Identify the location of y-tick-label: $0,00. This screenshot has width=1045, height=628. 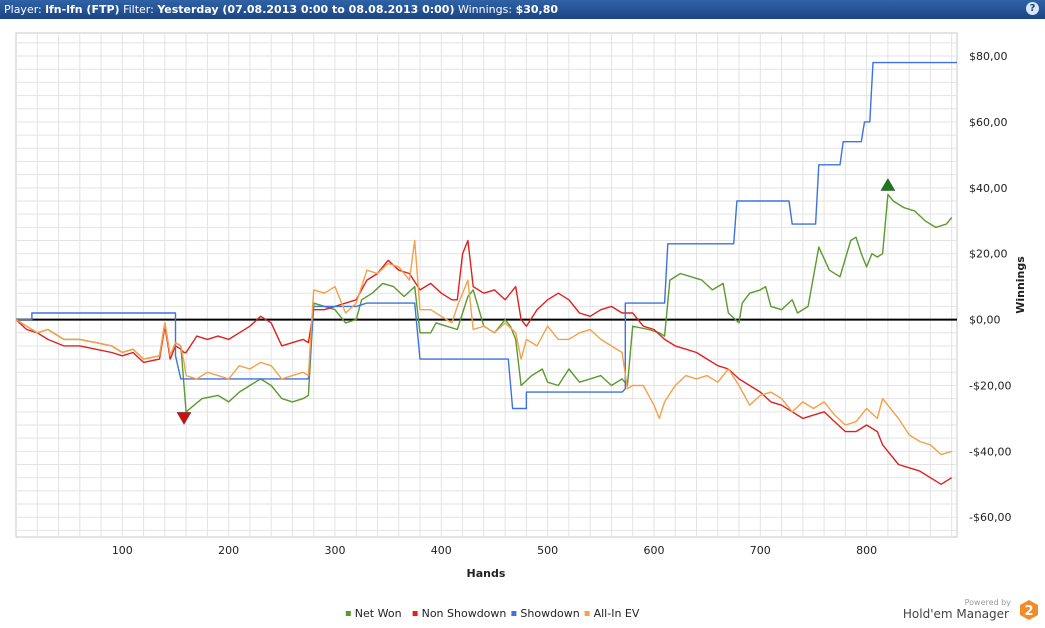
(985, 320).